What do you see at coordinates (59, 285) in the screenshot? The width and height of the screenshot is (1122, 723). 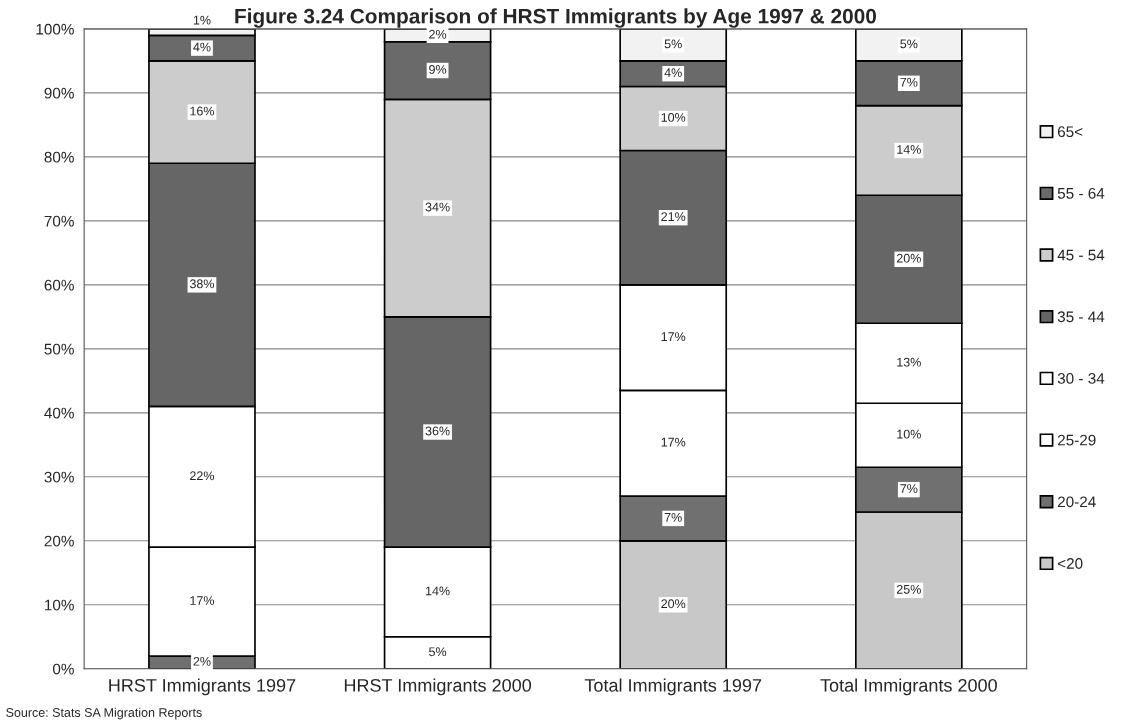 I see `y-tick-label: 60%` at bounding box center [59, 285].